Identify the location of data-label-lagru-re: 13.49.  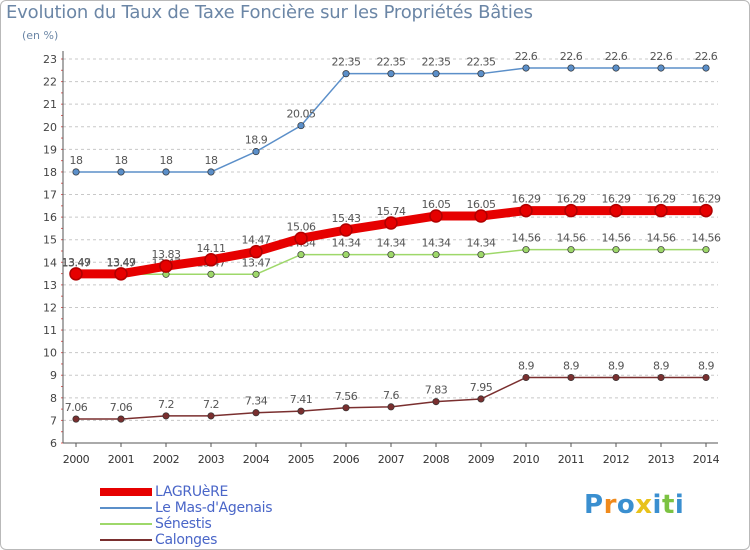
(121, 262).